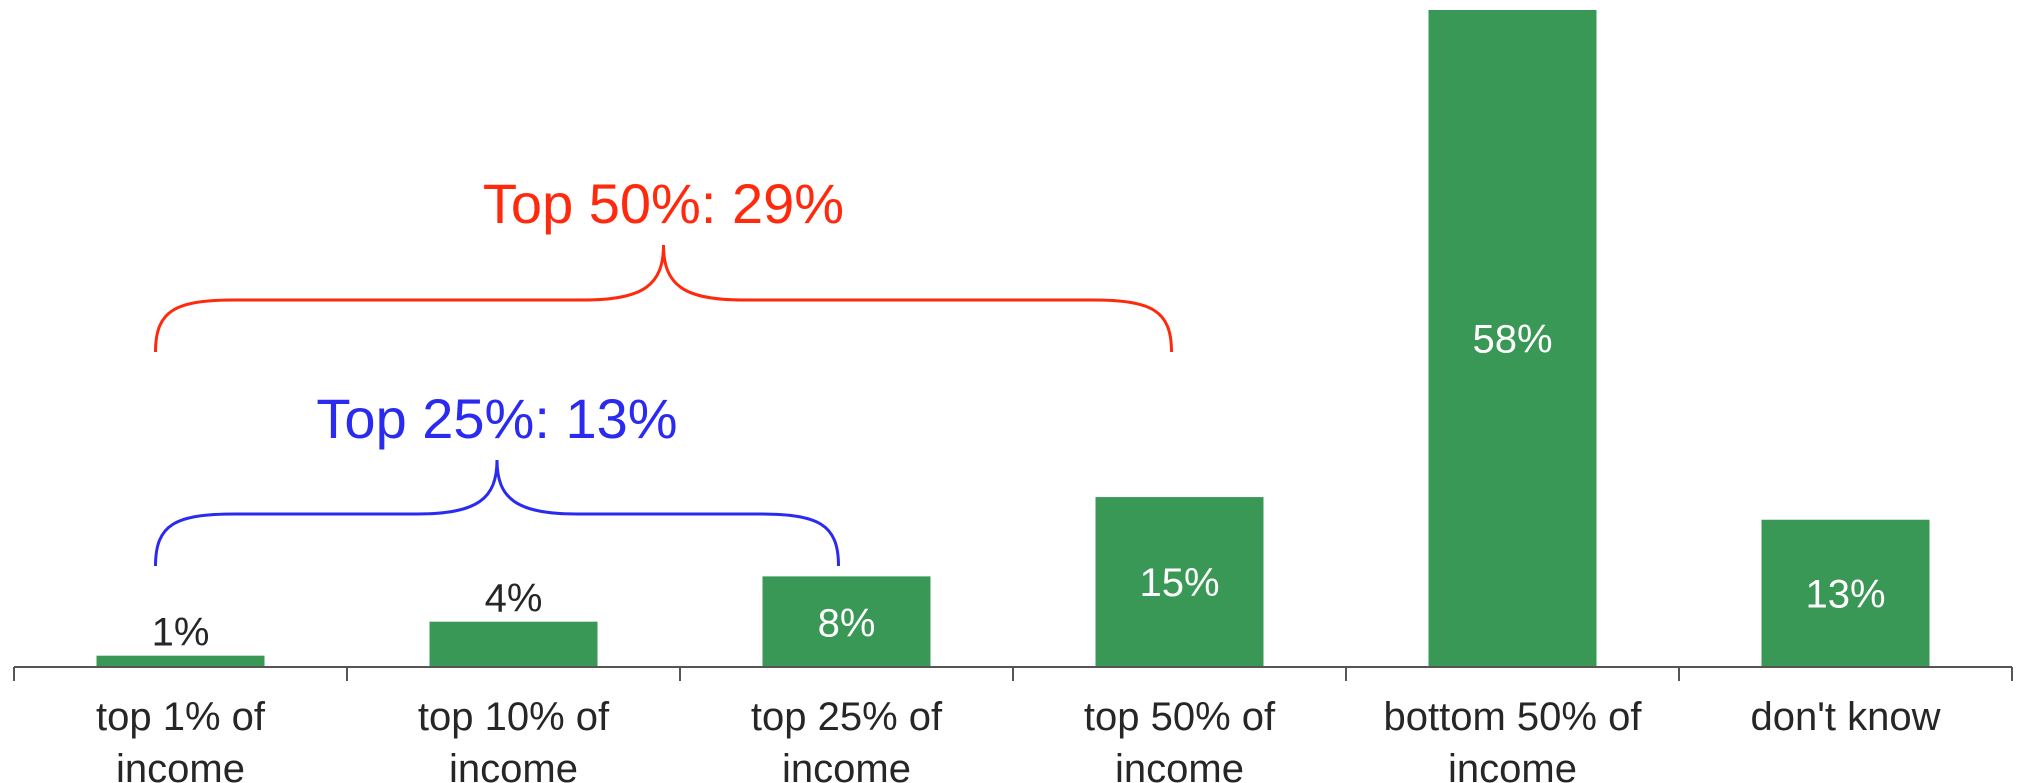 The image size is (2024, 783). I want to click on x-tick-label-5: don't know, so click(1846, 717).